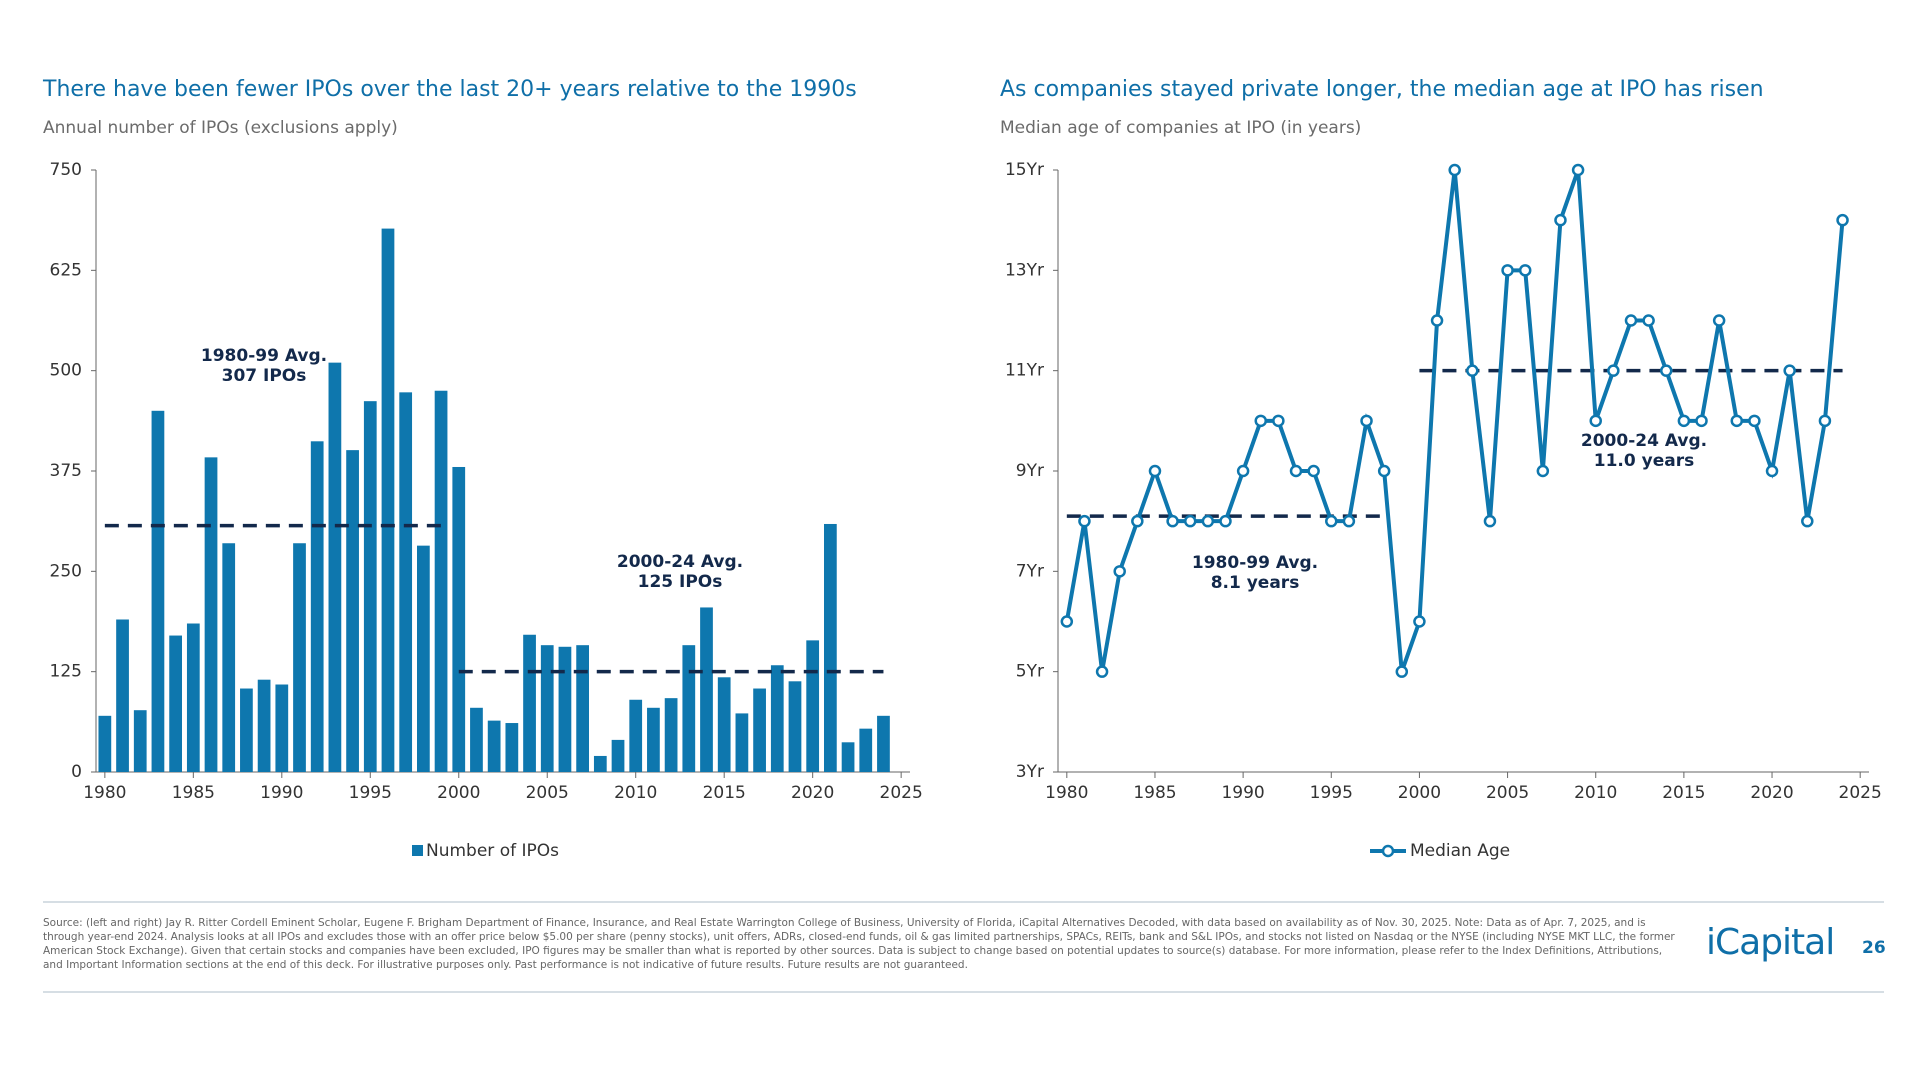  Describe the element at coordinates (1024, 170) in the screenshot. I see `y-tick-label: 15Yr` at that location.